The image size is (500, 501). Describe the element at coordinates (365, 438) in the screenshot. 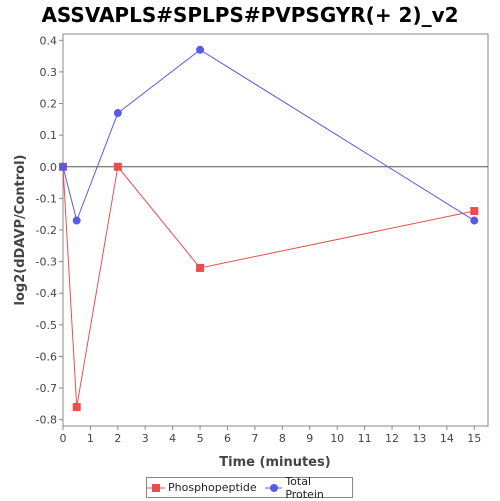

I see `x-tick-label: 11` at that location.